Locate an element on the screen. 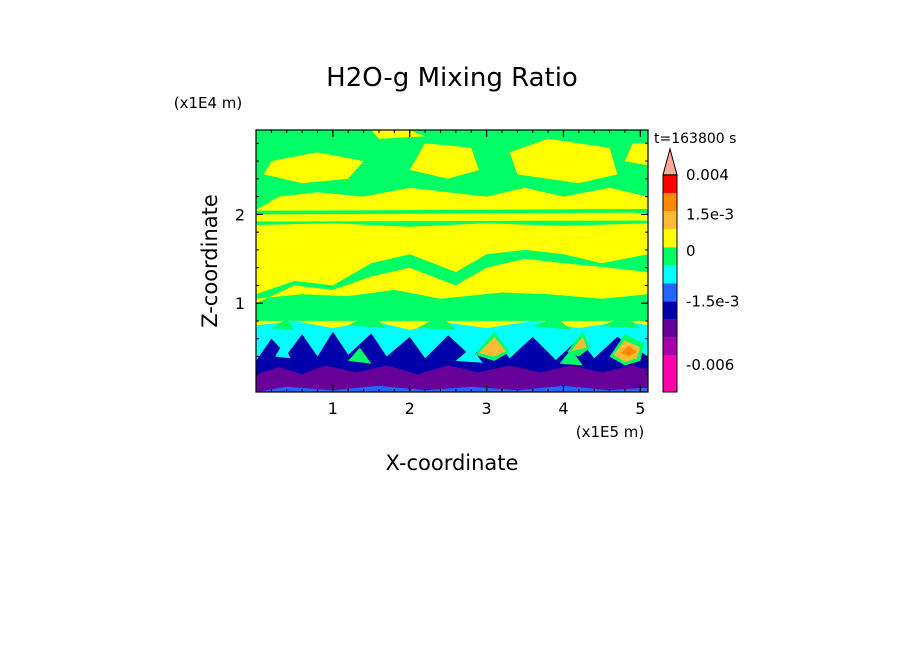 The image size is (904, 654). x-tick-label: 4 is located at coordinates (563, 408).